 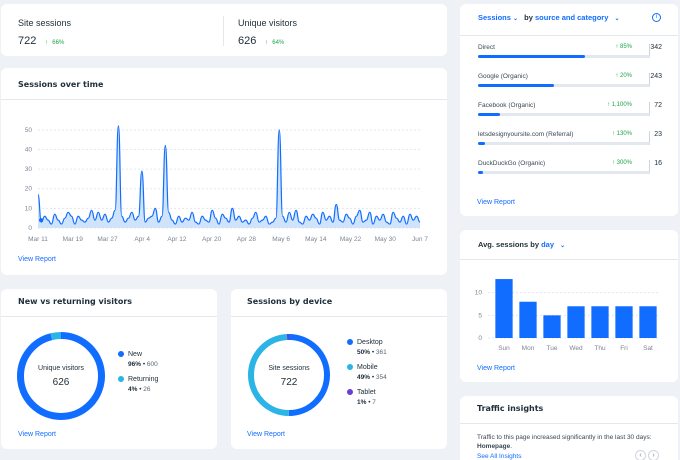 What do you see at coordinates (135, 354) in the screenshot?
I see `legend-name: New` at bounding box center [135, 354].